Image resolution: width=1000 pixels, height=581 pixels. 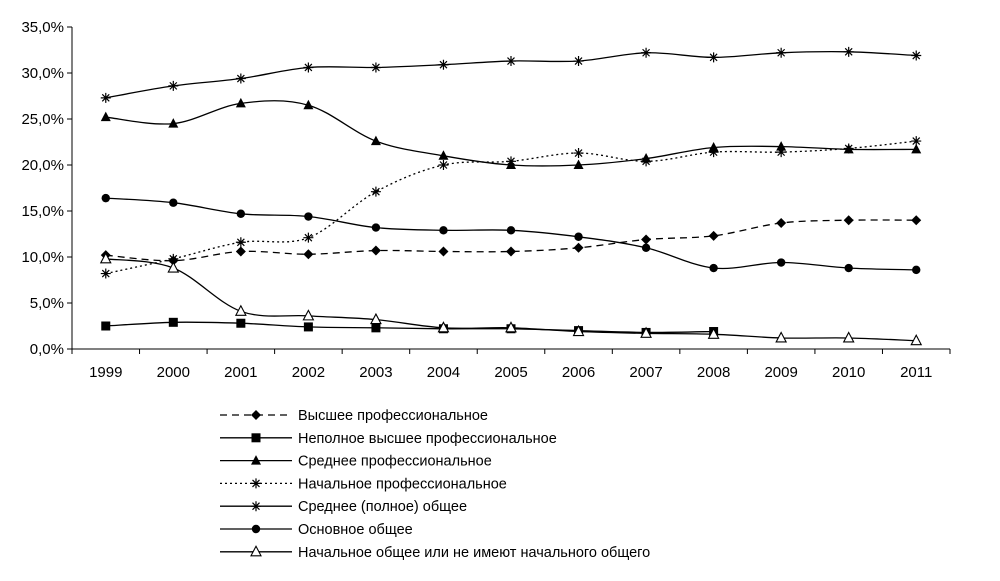 What do you see at coordinates (42, 119) in the screenshot?
I see `y-tick-label: 25,0%` at bounding box center [42, 119].